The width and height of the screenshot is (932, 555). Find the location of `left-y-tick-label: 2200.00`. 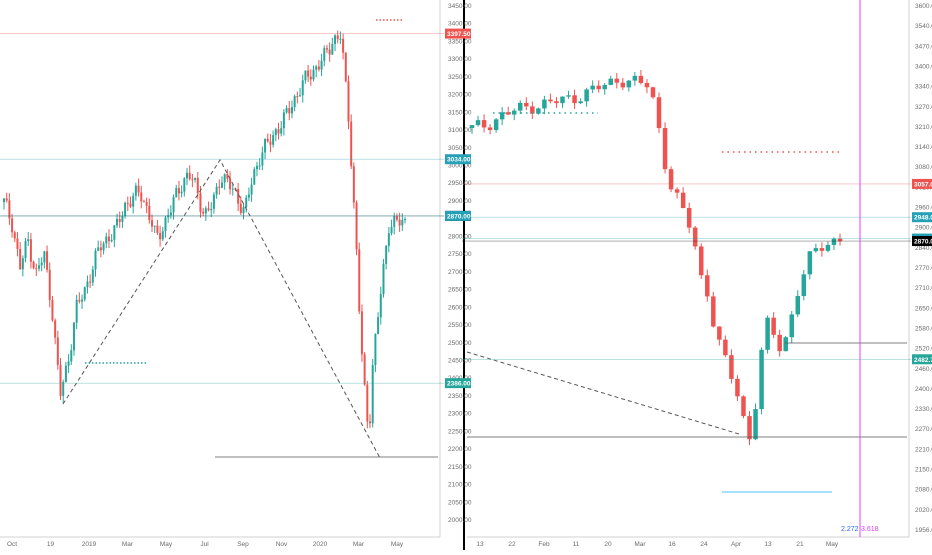

left-y-tick-label: 2200.00 is located at coordinates (460, 449).